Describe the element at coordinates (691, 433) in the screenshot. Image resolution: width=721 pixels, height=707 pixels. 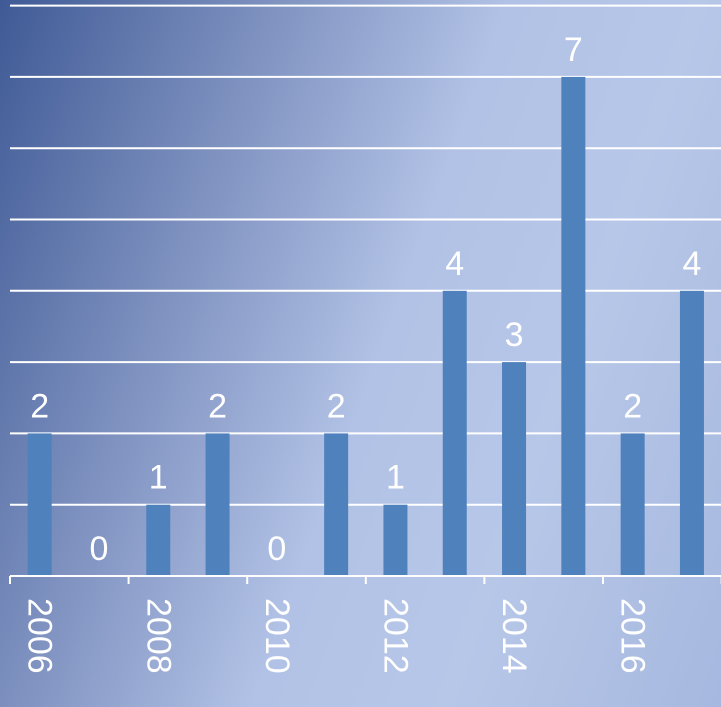
I see `bar-2017` at that location.